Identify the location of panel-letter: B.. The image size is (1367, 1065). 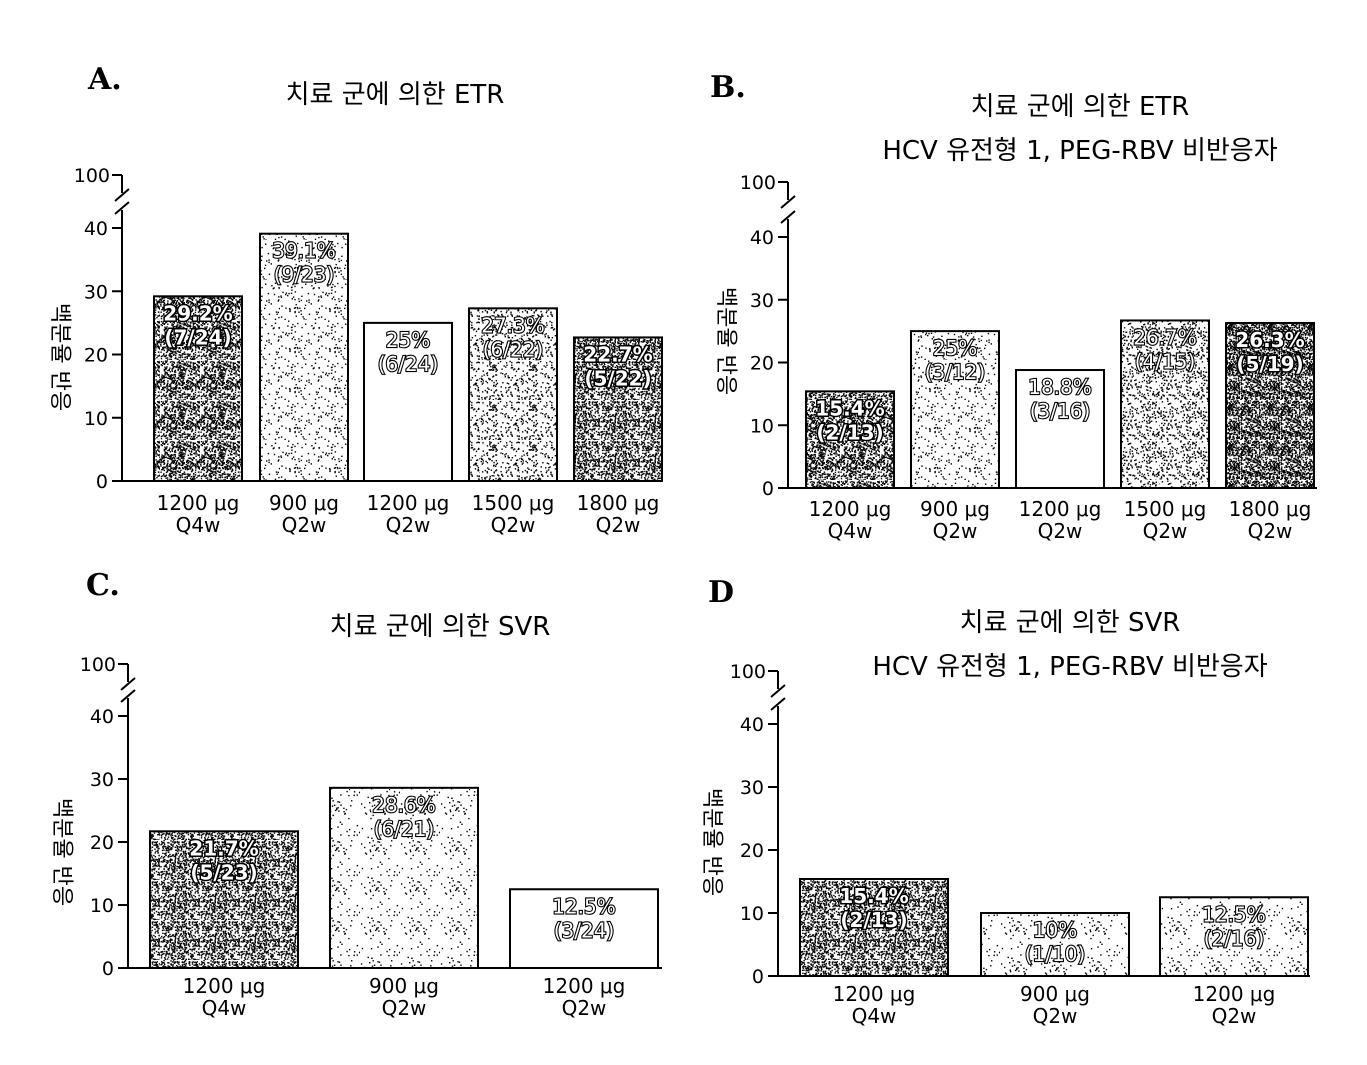
(728, 87).